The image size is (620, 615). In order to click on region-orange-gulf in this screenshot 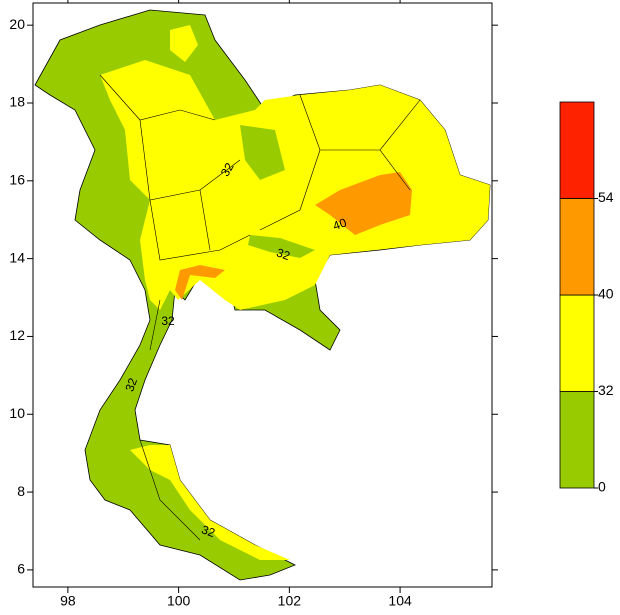, I will do `click(200, 282)`.